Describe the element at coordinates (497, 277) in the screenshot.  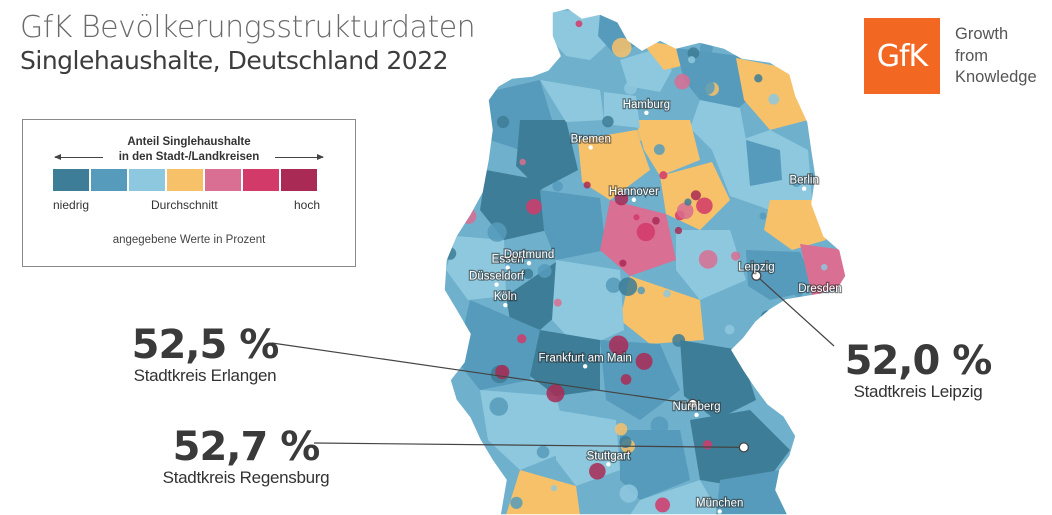
I see `city-label: Düsseldorf` at that location.